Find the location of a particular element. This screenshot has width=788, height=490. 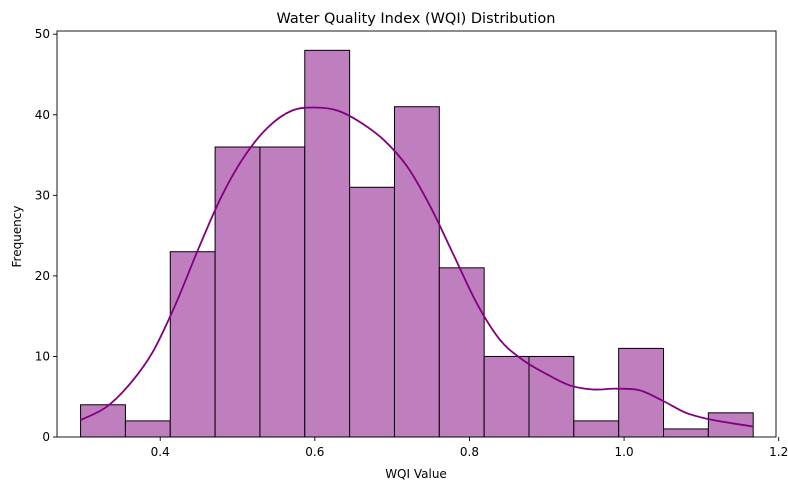

y-axis-label: Frequency is located at coordinates (17, 237).